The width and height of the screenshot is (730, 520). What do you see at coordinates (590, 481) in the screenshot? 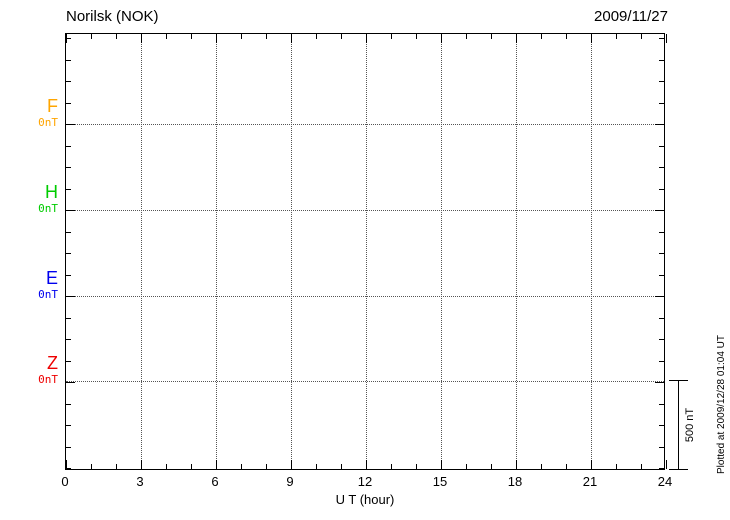
I see `x-tick-label: 21` at bounding box center [590, 481].